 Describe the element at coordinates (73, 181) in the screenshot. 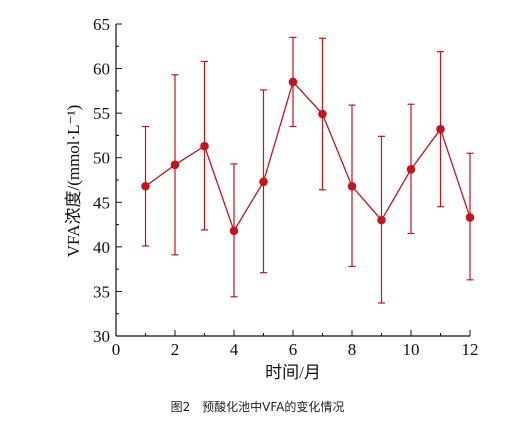

I see `y-axis-label: VFA浓度/(mmol·L⁻¹)` at that location.